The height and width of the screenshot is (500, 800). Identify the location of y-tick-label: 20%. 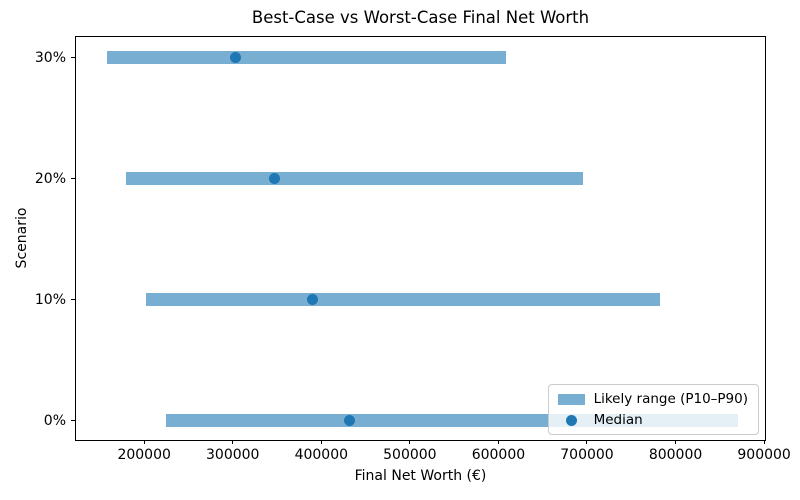
(50, 178).